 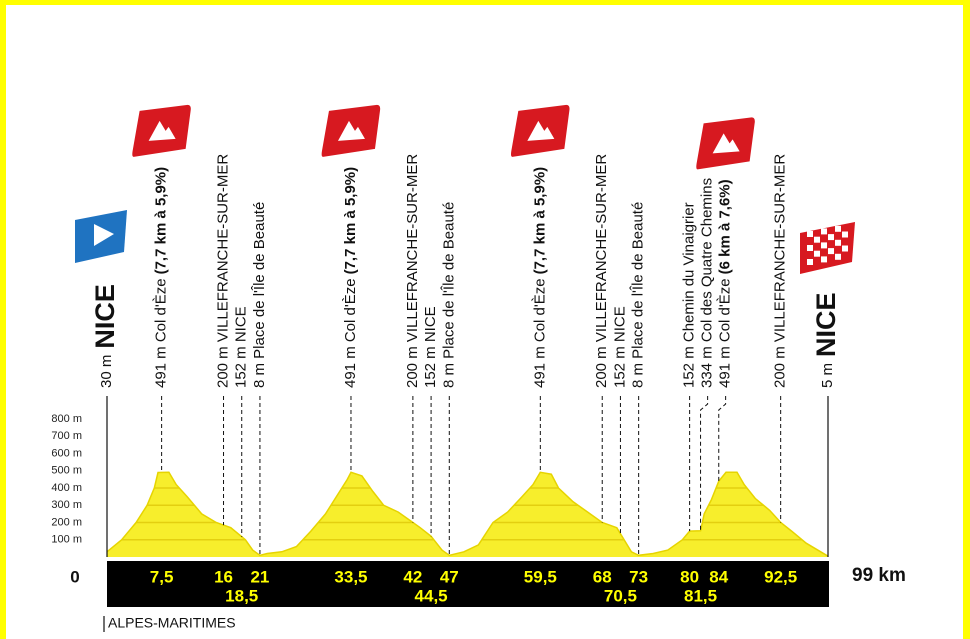 What do you see at coordinates (827, 375) in the screenshot?
I see `waypoint-name: 5 m` at bounding box center [827, 375].